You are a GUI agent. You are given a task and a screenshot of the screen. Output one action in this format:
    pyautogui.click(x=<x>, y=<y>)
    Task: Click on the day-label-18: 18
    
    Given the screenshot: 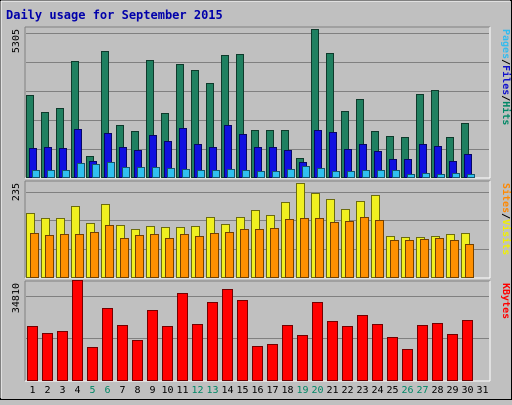 What is the action you would take?
    pyautogui.click(x=287, y=390)
    